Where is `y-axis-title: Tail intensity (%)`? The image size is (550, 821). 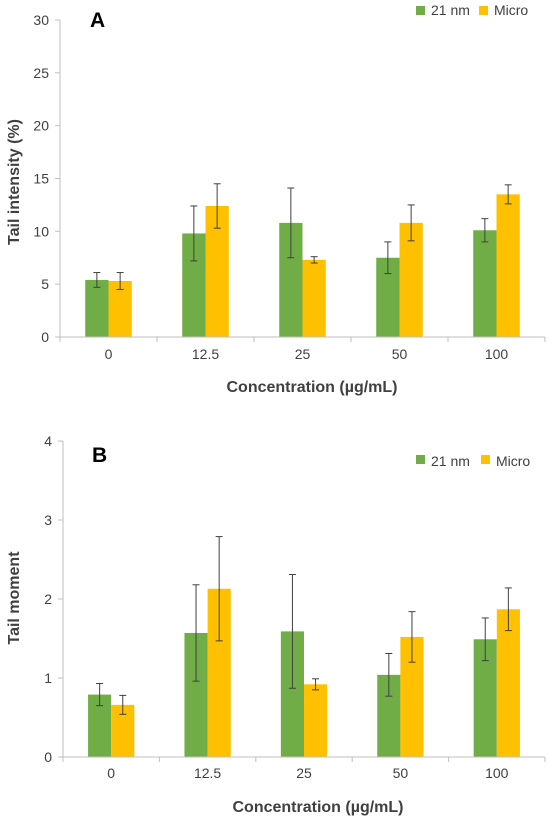 y-axis-title: Tail intensity (%) is located at coordinates (14, 182).